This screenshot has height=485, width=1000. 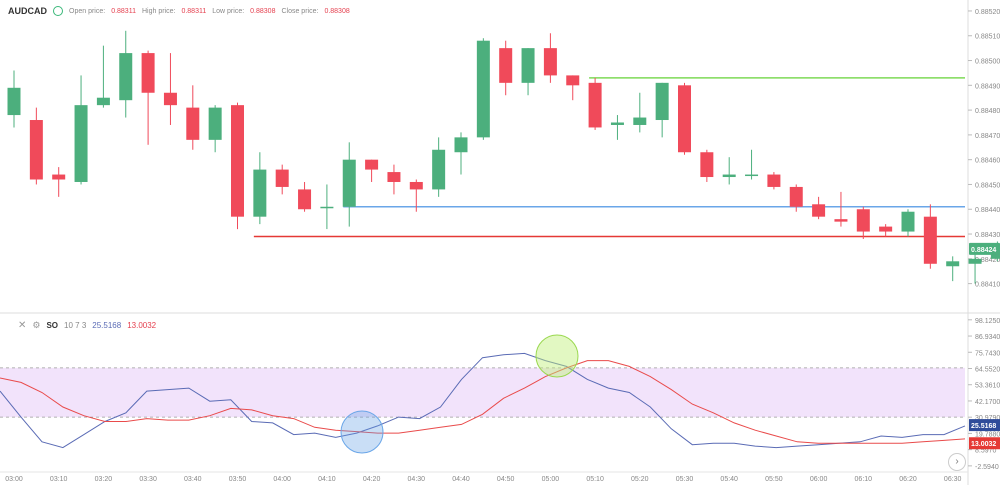 I want to click on time-tick-label: 04:30, so click(x=417, y=479).